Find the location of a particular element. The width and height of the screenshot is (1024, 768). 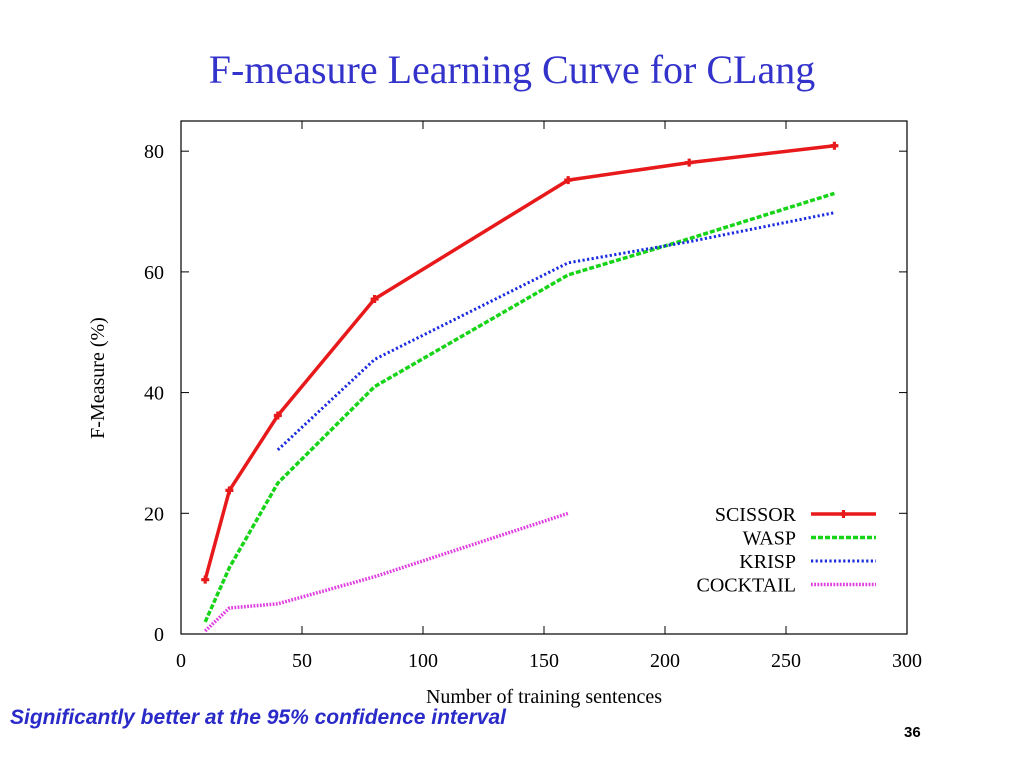

x-tick-label: 250 is located at coordinates (786, 661).